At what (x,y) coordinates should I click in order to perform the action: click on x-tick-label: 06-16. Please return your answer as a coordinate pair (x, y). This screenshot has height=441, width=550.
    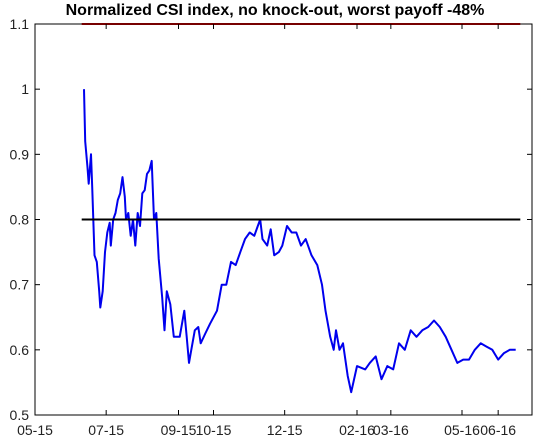
    Looking at the image, I should click on (498, 430).